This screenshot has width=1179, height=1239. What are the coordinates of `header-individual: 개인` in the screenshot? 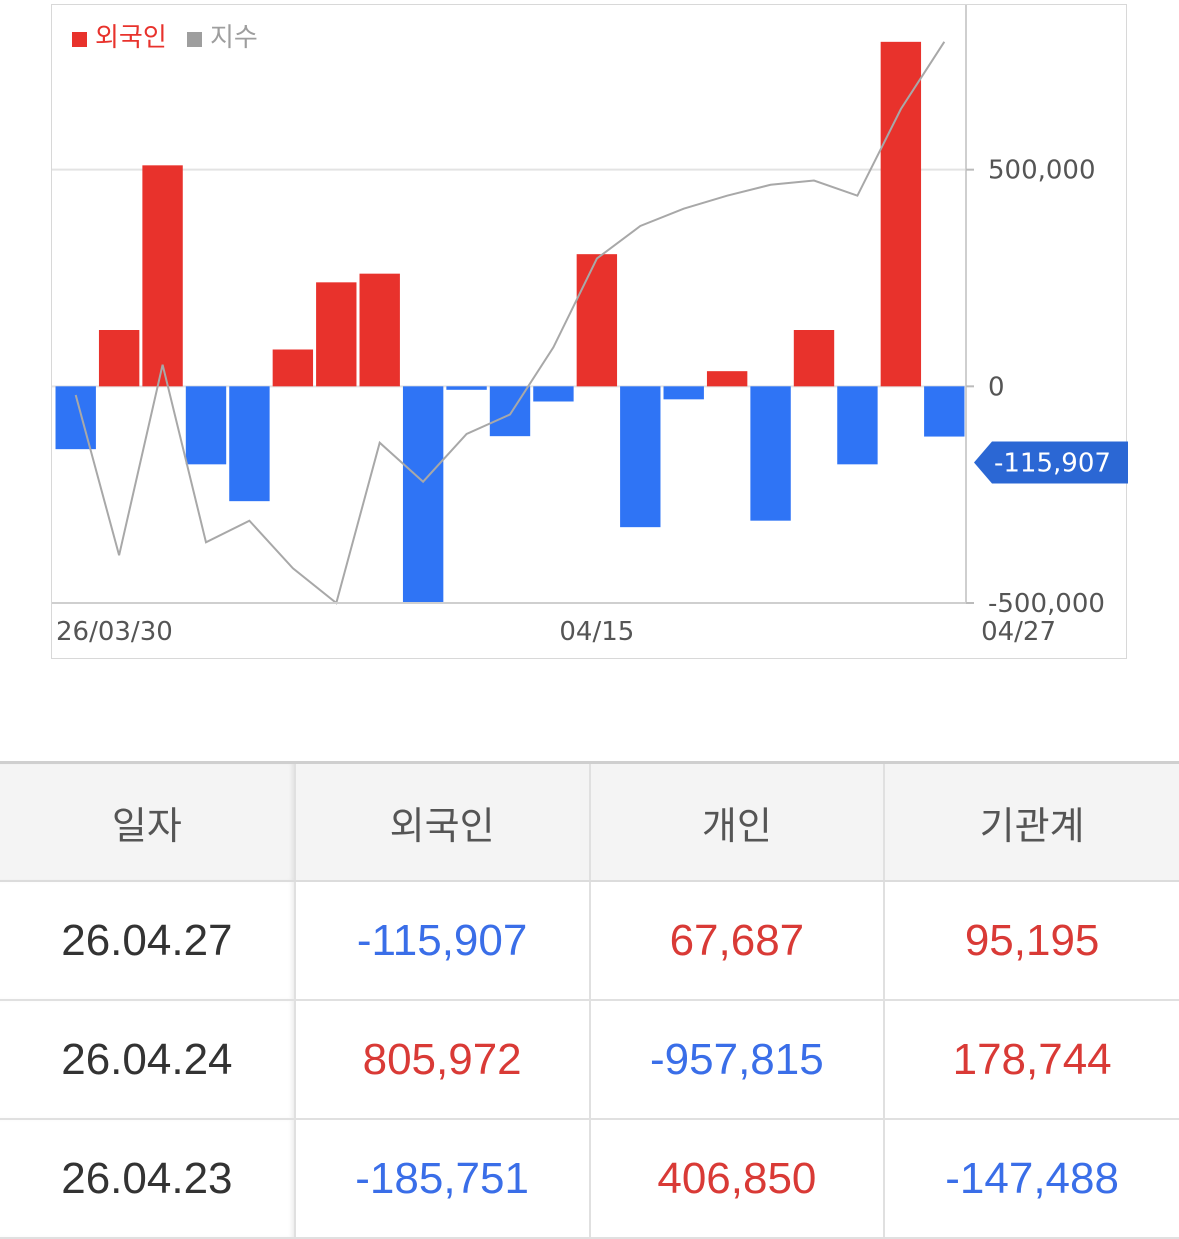 It's located at (737, 821).